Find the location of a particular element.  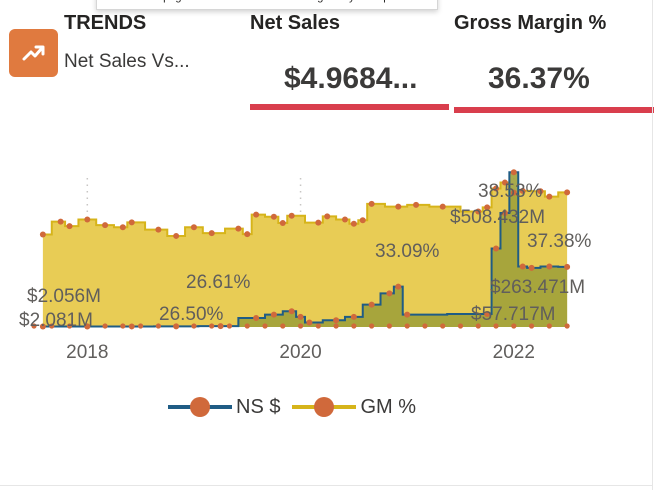

panel-border-bottom is located at coordinates (326, 485).